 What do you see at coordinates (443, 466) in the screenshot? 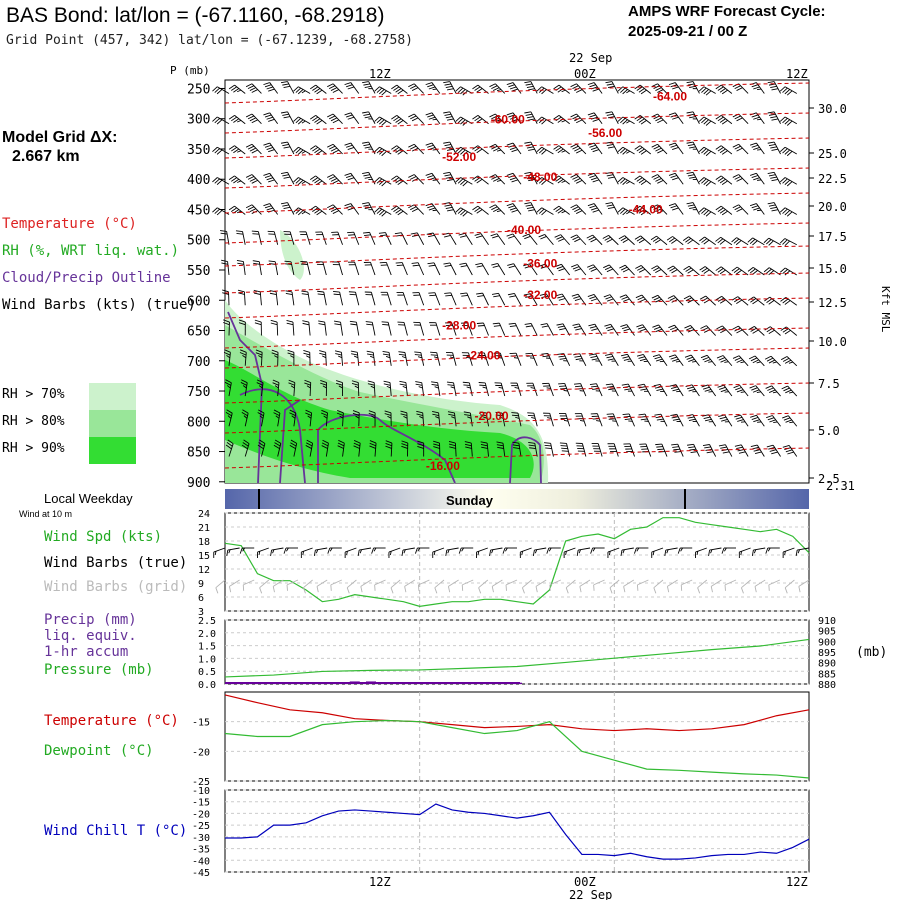
I see `isotherm-label: -16.00` at bounding box center [443, 466].